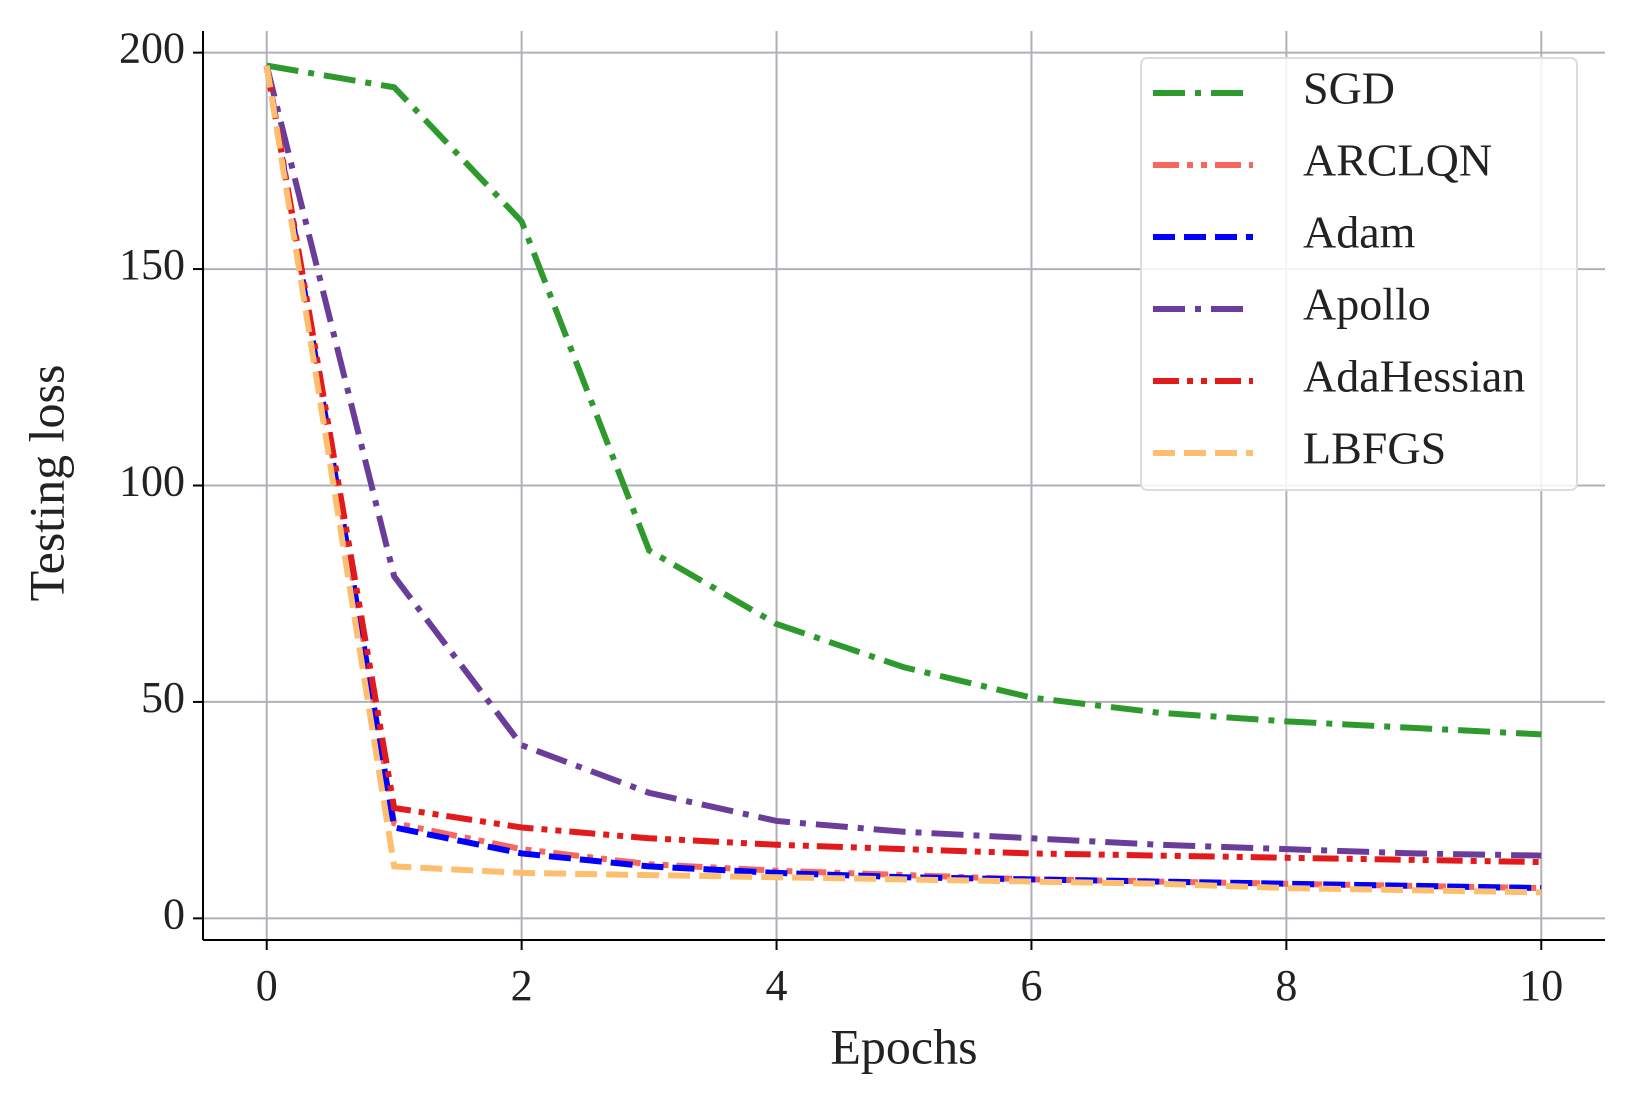 The width and height of the screenshot is (1626, 1107). Describe the element at coordinates (163, 697) in the screenshot. I see `y-tick-label: 50` at that location.